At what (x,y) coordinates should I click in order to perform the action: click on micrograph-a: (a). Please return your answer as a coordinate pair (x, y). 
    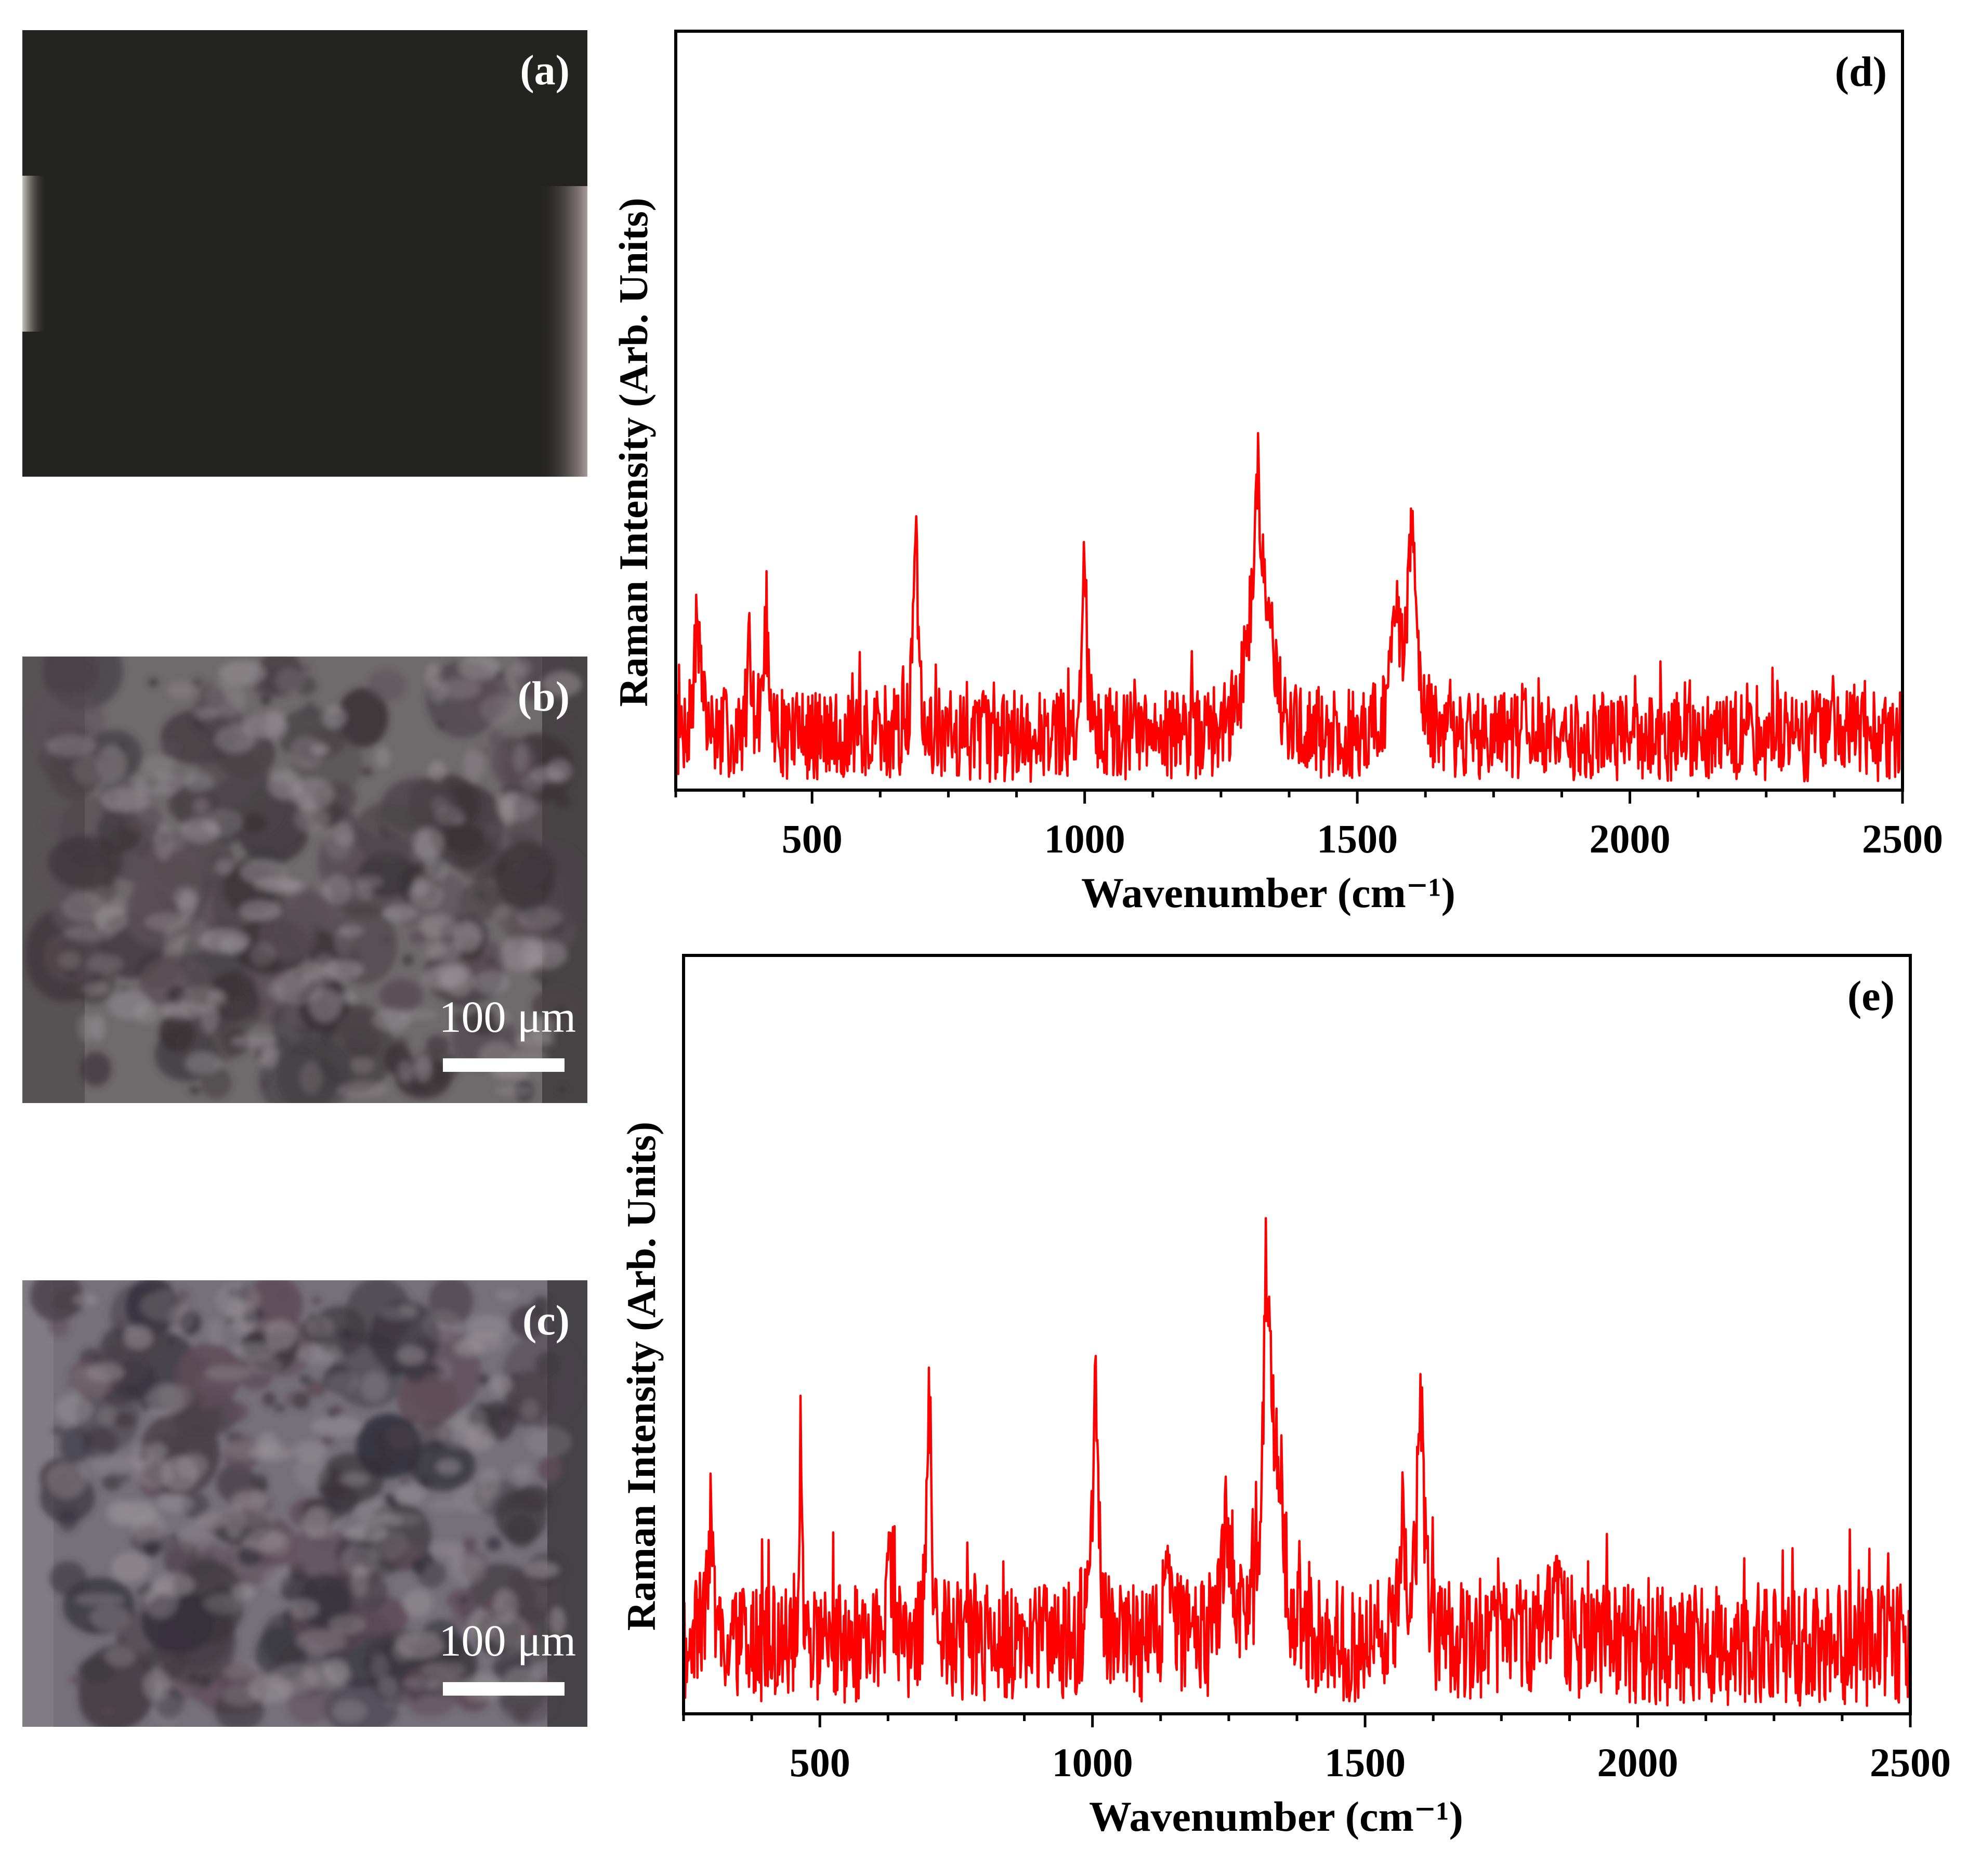
    Looking at the image, I should click on (304, 253).